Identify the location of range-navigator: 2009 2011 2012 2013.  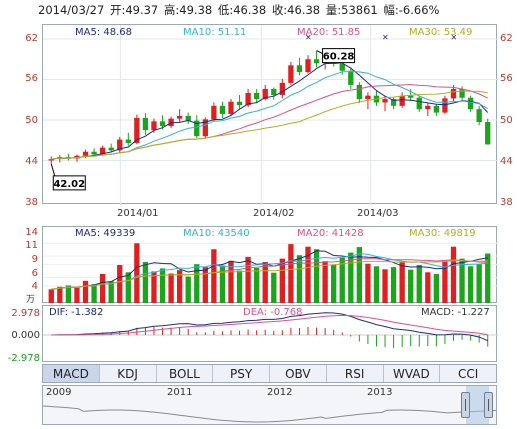
(269, 405).